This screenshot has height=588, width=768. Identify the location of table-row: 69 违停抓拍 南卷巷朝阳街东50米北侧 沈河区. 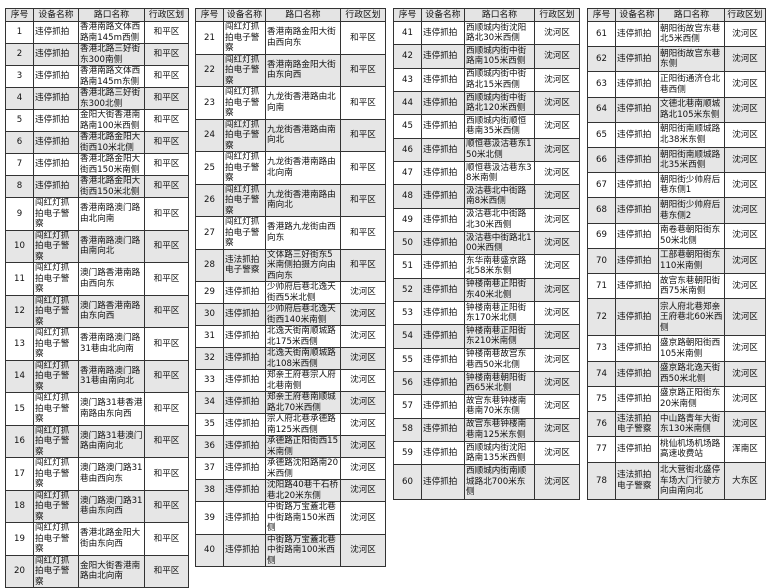
(676, 235).